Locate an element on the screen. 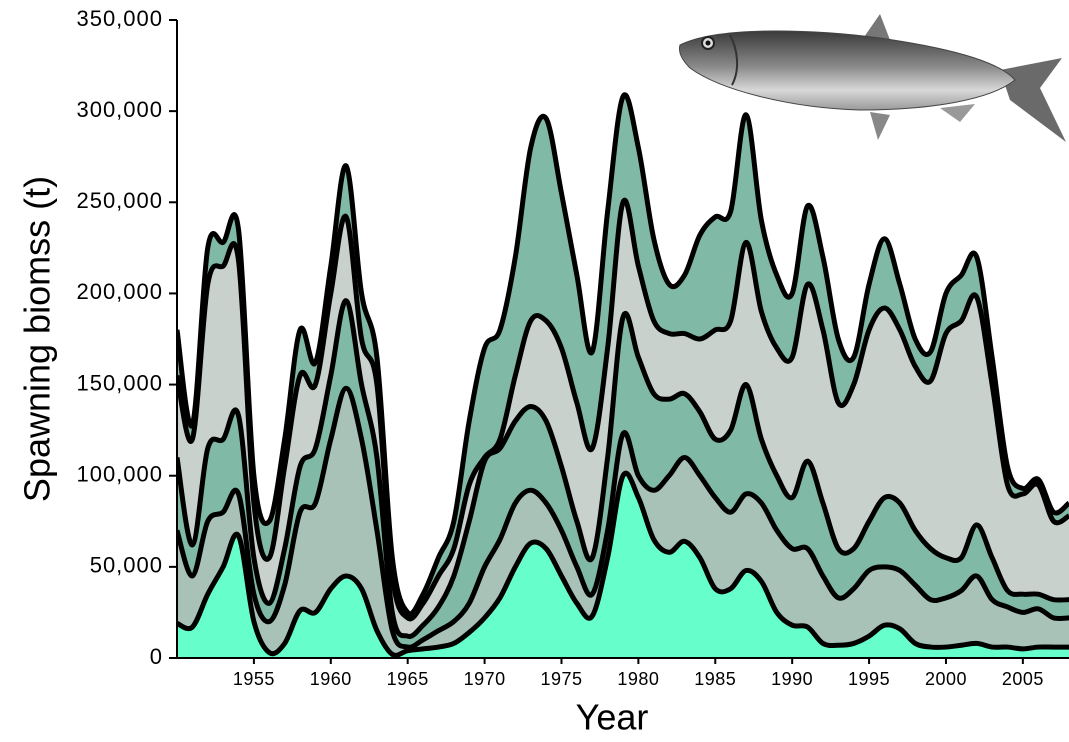  x-tick-label: 1965 is located at coordinates (408, 679).